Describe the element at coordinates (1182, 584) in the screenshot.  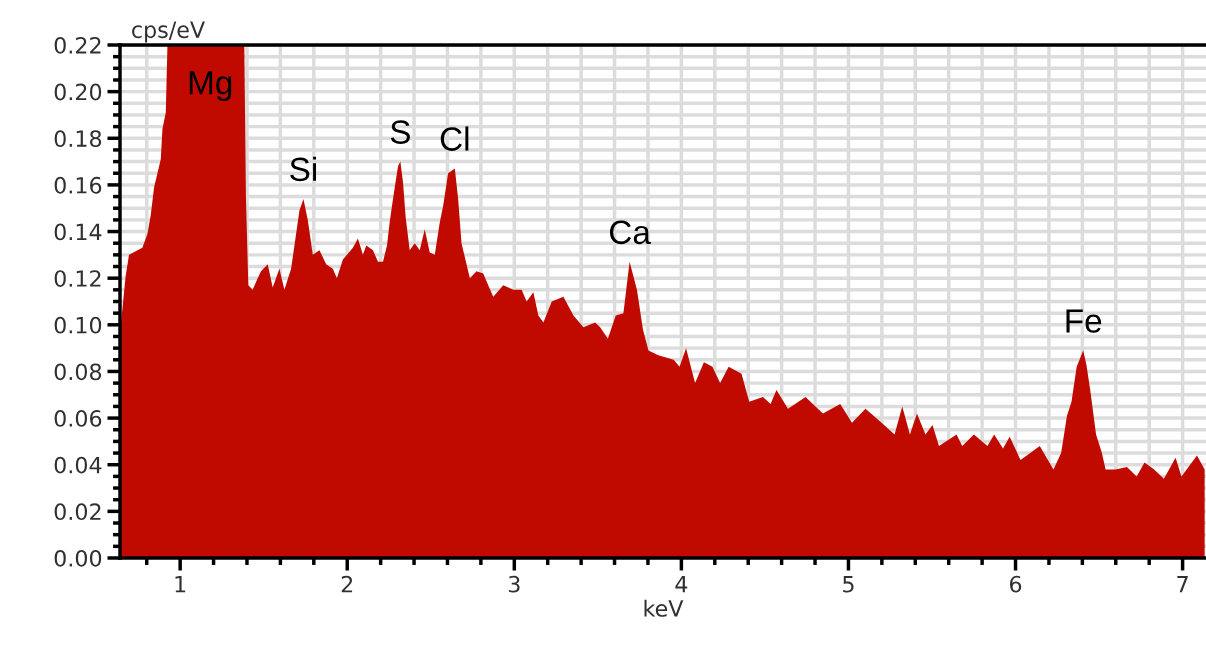
I see `x-tick-label: 7` at that location.